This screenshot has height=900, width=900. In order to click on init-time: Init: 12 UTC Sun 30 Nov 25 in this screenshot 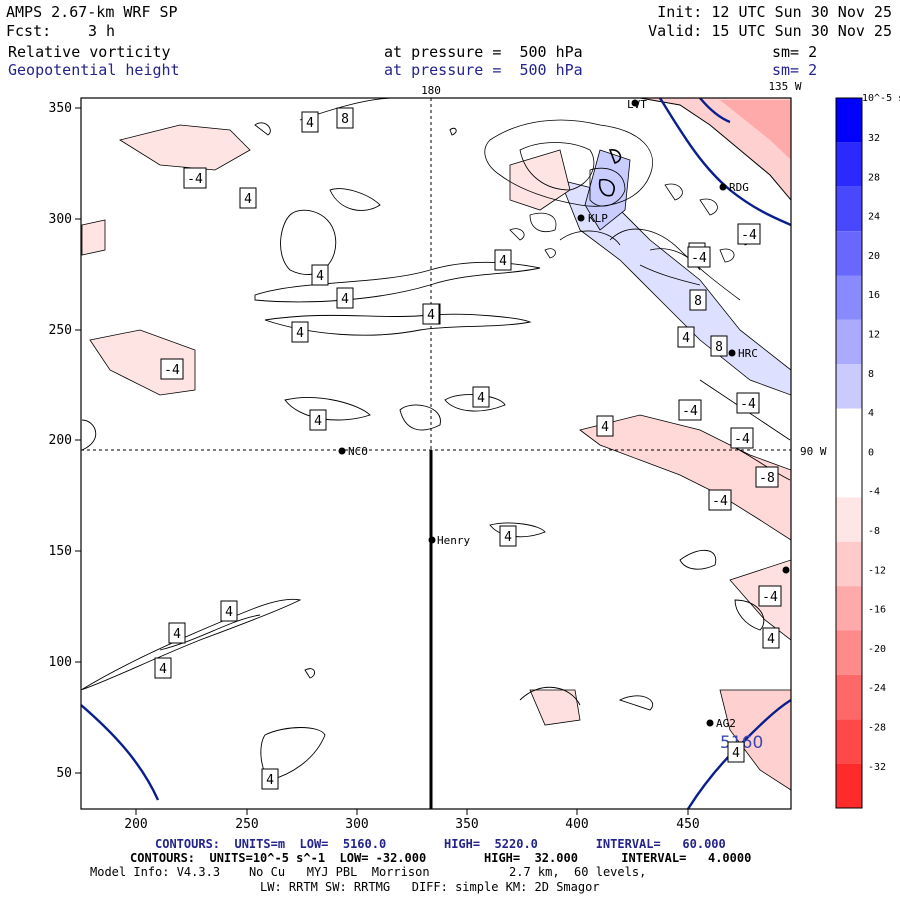, I will do `click(774, 12)`.